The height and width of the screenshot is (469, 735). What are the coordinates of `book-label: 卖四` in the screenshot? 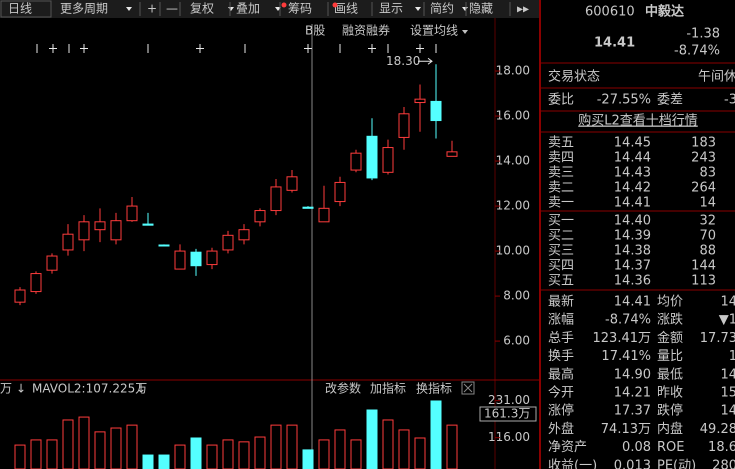 It's located at (561, 158).